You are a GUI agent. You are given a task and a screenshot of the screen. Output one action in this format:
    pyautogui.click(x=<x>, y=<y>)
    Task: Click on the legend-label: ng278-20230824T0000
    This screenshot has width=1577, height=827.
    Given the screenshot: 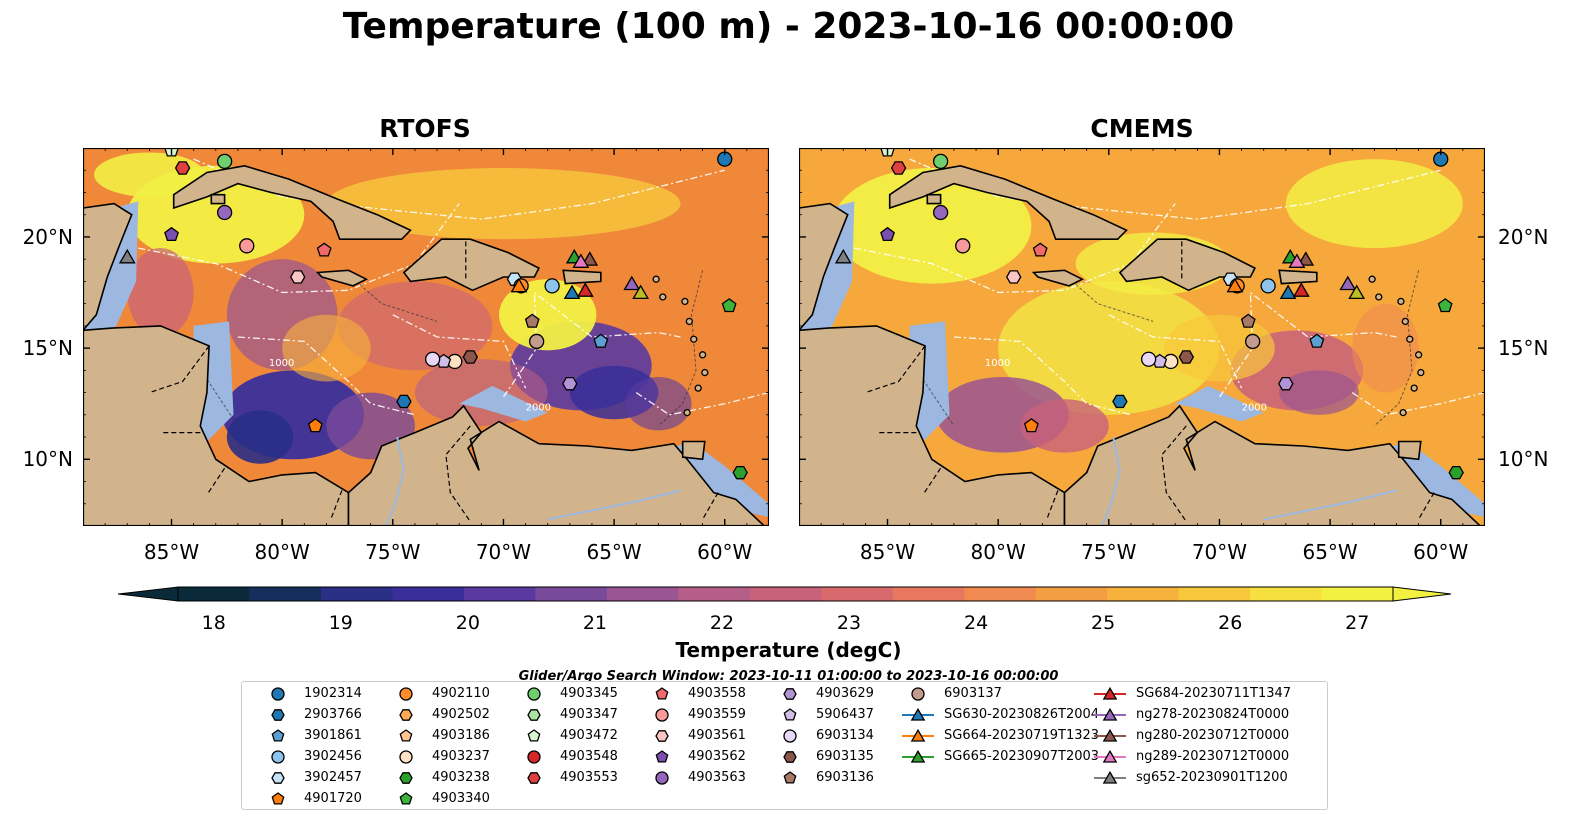 What is the action you would take?
    pyautogui.click(x=1213, y=714)
    